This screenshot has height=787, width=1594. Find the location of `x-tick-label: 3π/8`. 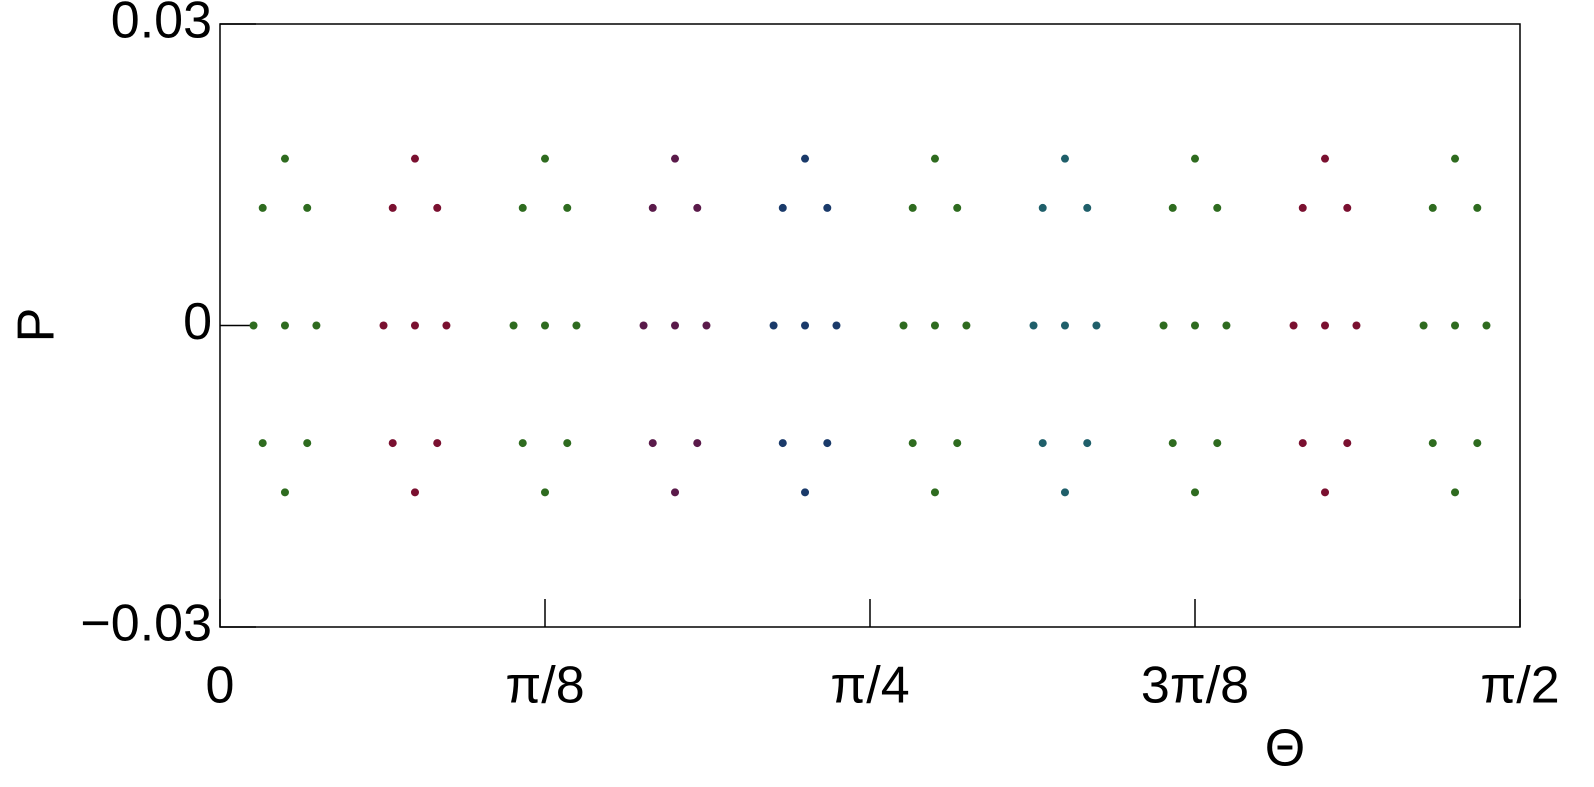

x-tick-label: 3π/8 is located at coordinates (1195, 686).